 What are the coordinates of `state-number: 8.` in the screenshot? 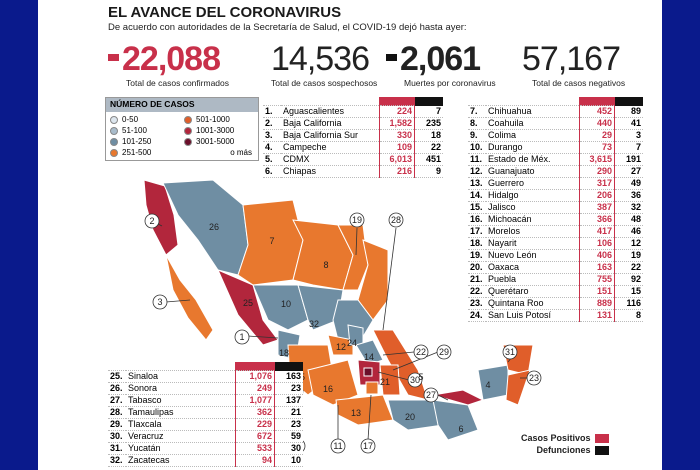 It's located at (477, 123).